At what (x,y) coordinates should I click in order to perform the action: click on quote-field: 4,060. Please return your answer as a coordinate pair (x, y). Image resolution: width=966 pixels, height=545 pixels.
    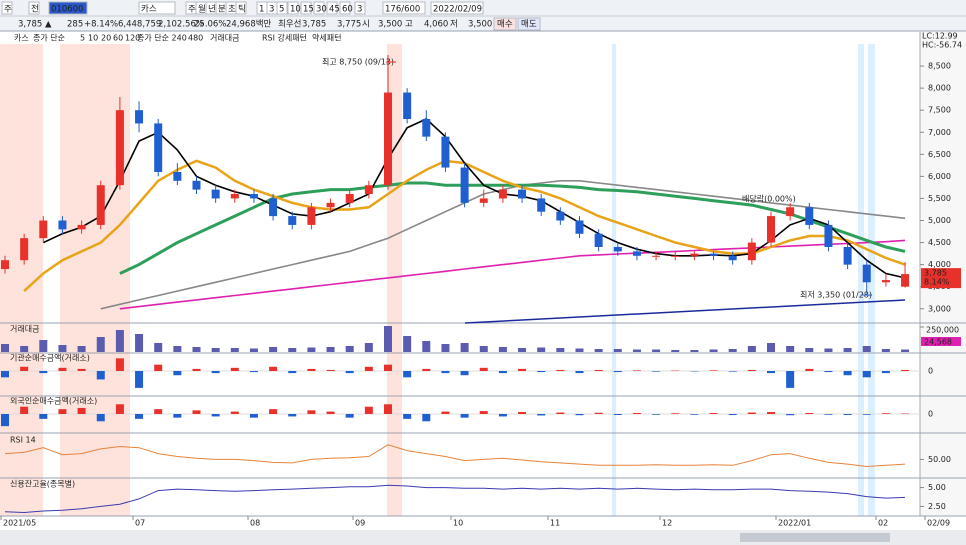
    Looking at the image, I should click on (436, 25).